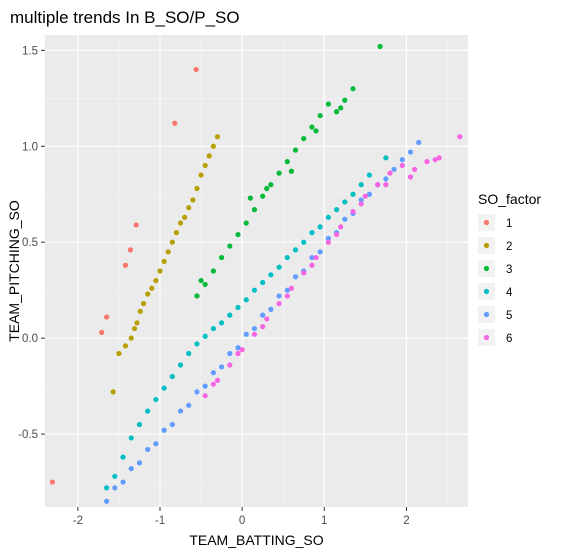  I want to click on y-tick-label: 0.5, so click(30, 243).